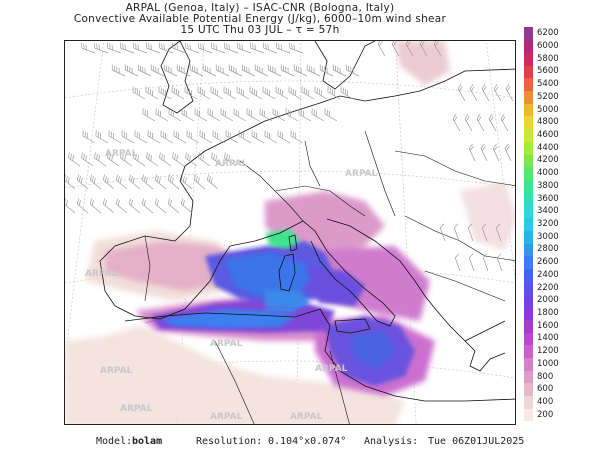  What do you see at coordinates (391, 441) in the screenshot?
I see `analysis-label: Analysis:` at bounding box center [391, 441].